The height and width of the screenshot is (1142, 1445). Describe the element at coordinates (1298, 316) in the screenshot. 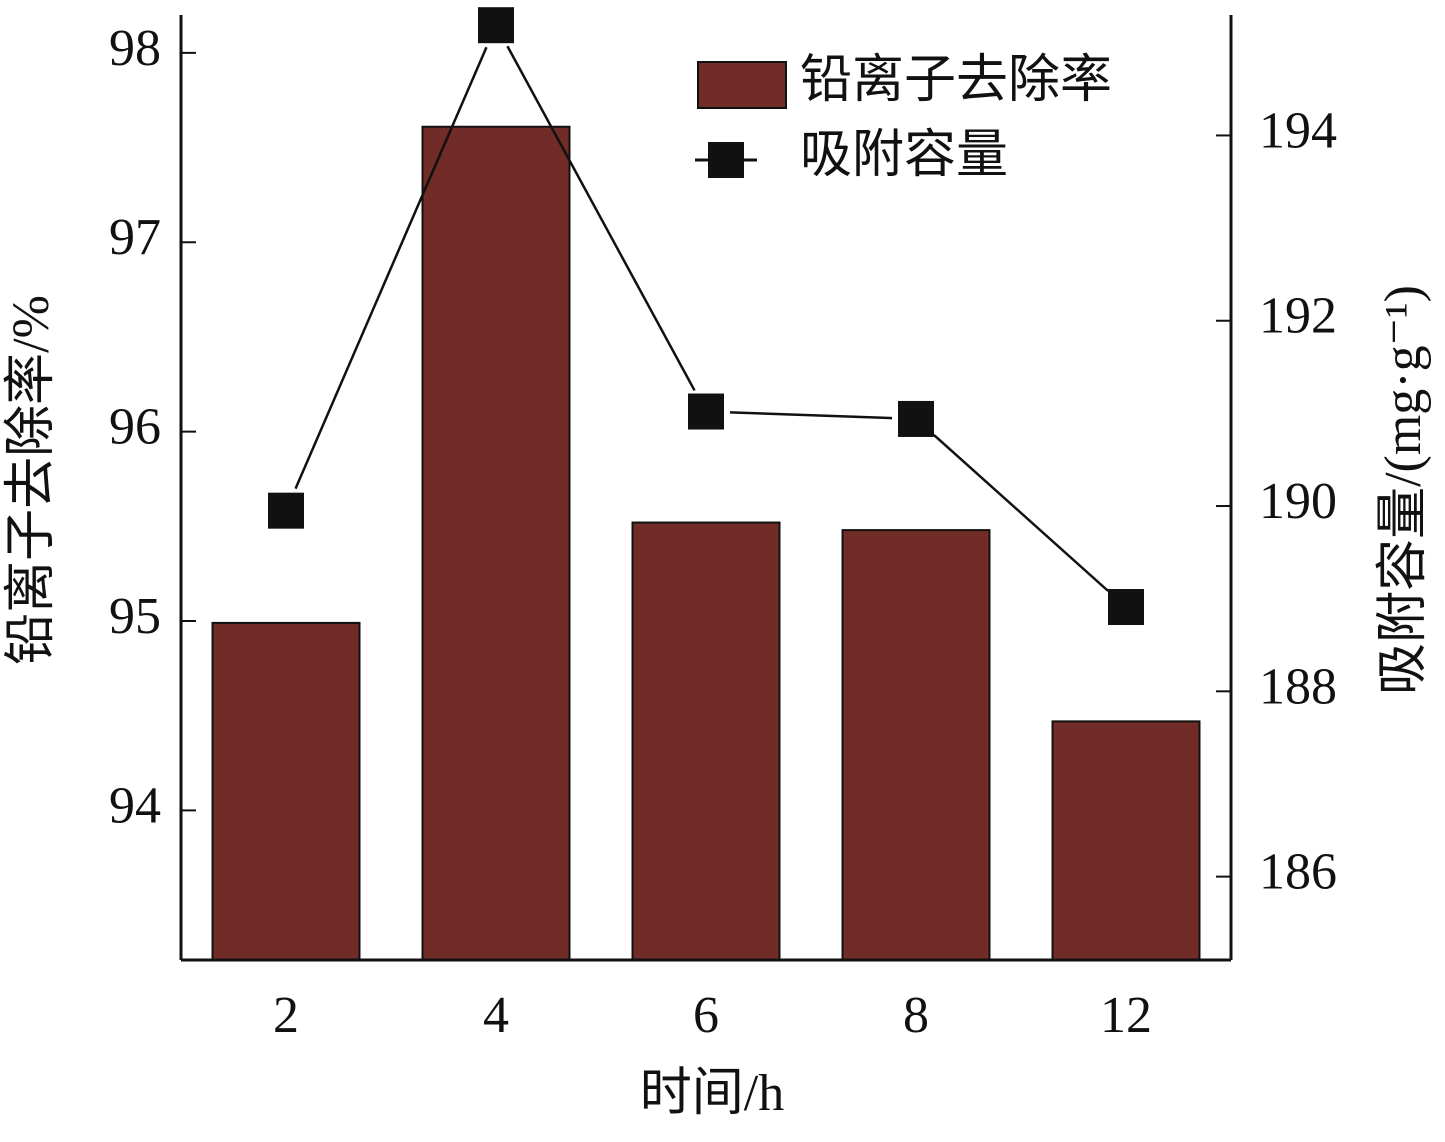

I see `y2-tick-label: 192` at that location.